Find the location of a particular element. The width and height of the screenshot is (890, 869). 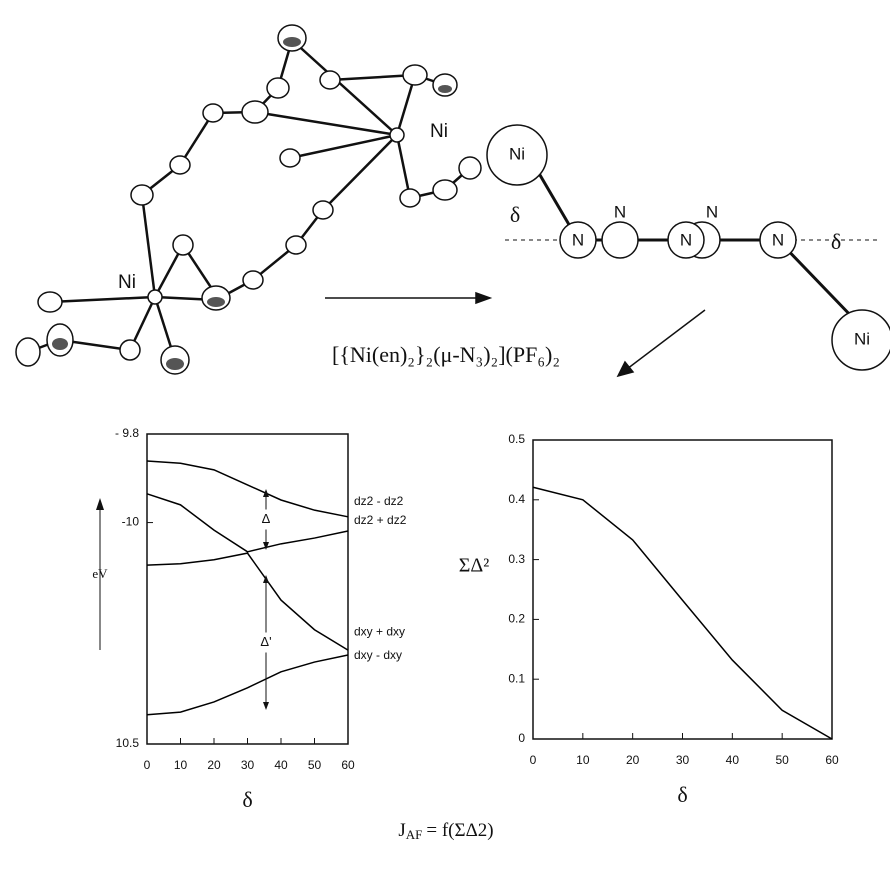

y-tick-label: 0.4 is located at coordinates (516, 499).